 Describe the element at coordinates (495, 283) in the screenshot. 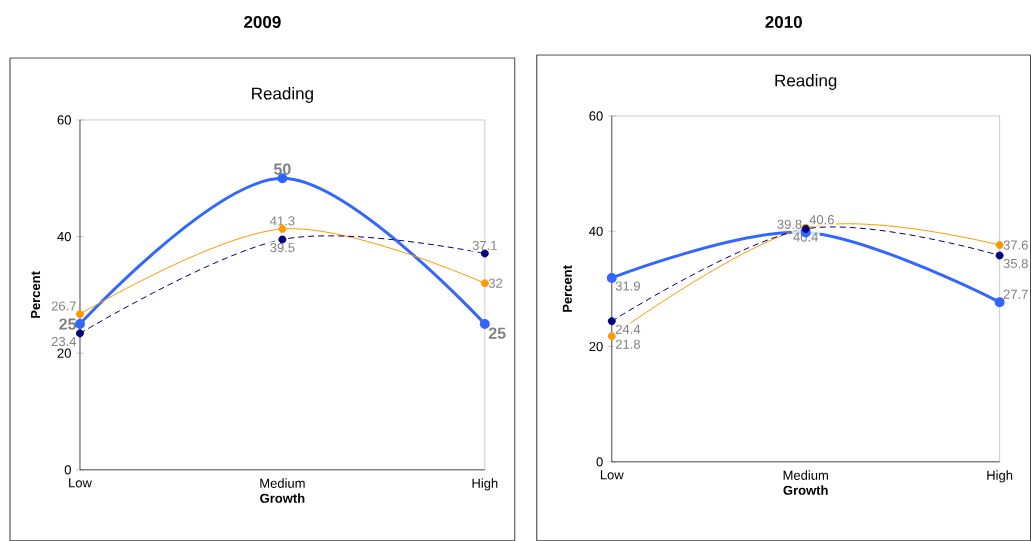

I see `data-label: 32` at that location.